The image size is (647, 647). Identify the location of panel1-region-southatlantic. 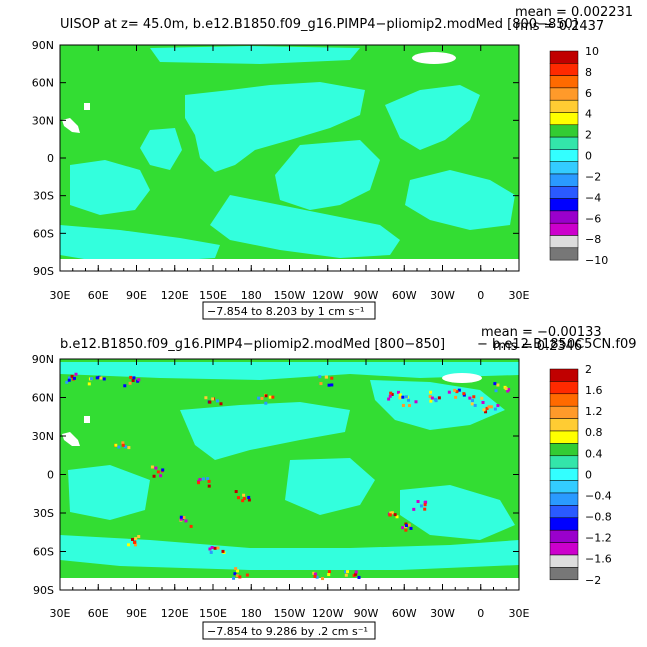
(460, 200).